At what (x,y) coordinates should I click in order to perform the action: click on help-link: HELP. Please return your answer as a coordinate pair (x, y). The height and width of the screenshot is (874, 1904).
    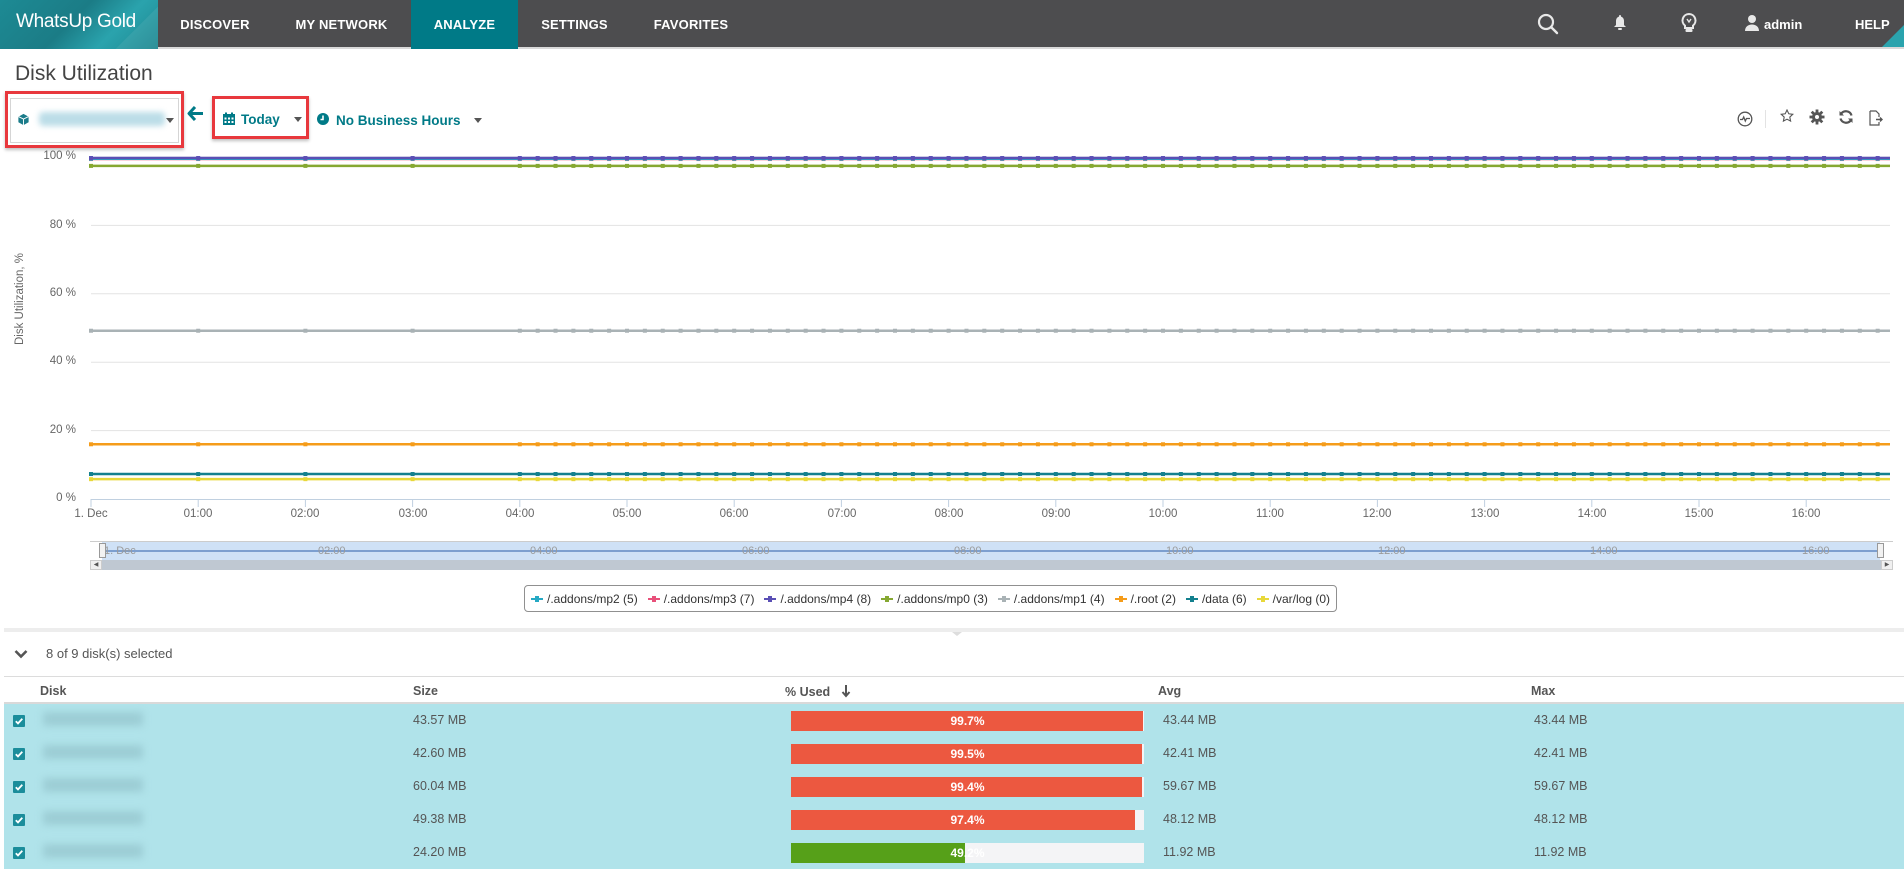
    Looking at the image, I should click on (1872, 24).